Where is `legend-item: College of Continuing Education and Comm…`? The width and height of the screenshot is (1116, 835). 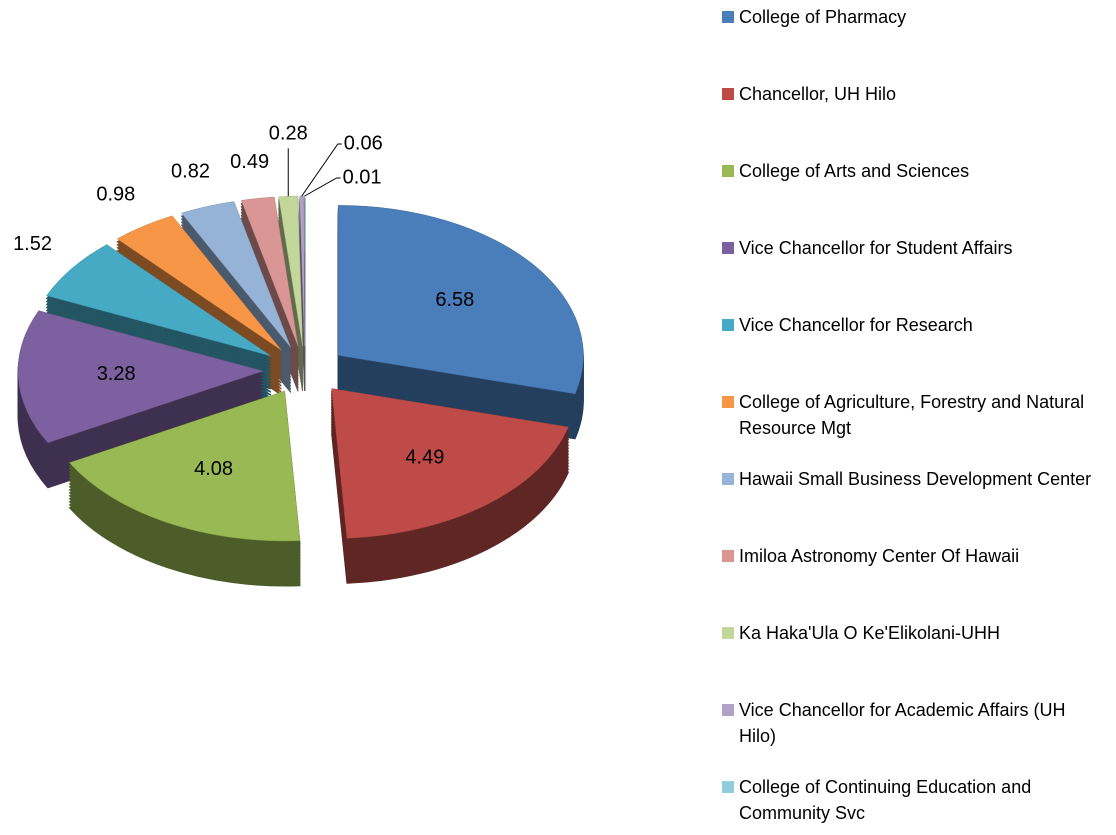 legend-item: College of Continuing Education and Comm… is located at coordinates (912, 800).